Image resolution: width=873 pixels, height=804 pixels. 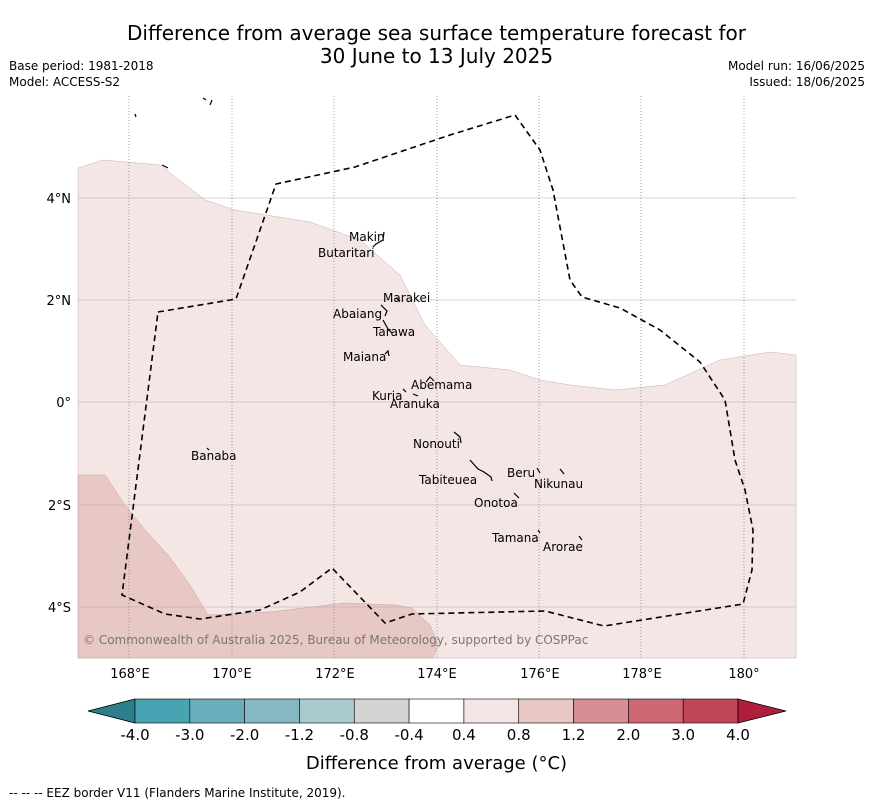 I want to click on model-run: Model run: 16/06/2025, so click(x=796, y=66).